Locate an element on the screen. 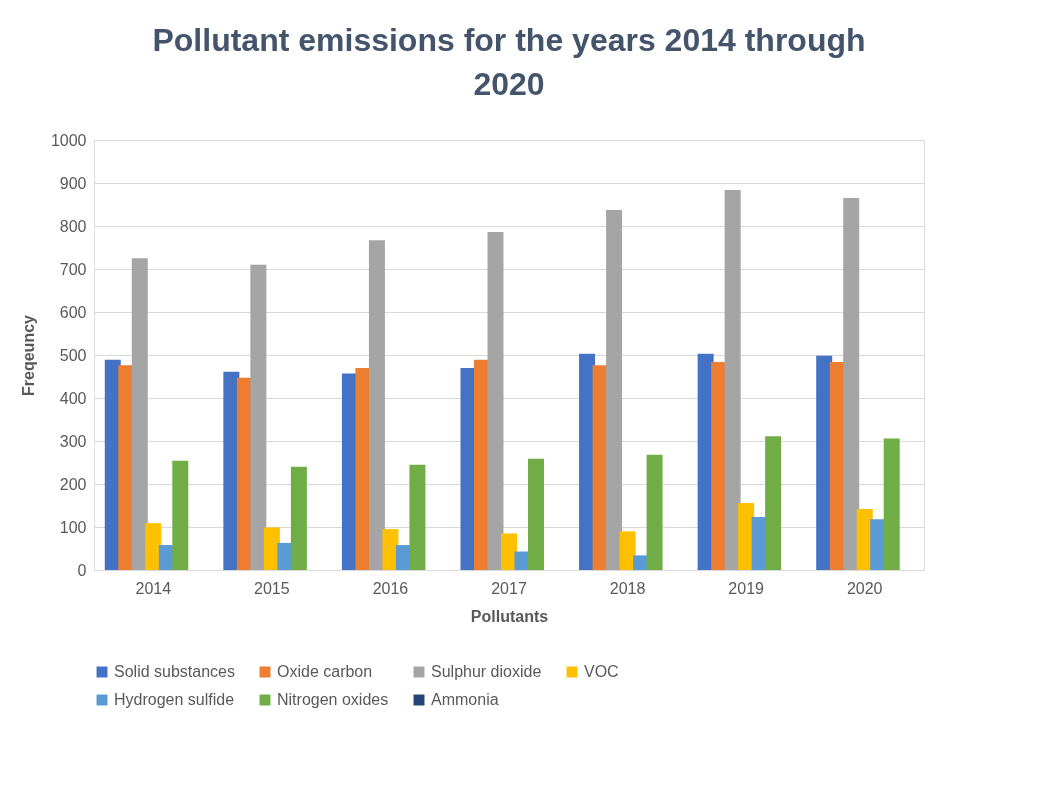 The height and width of the screenshot is (807, 1051). legend-label: Hydrogen sulfide is located at coordinates (174, 699).